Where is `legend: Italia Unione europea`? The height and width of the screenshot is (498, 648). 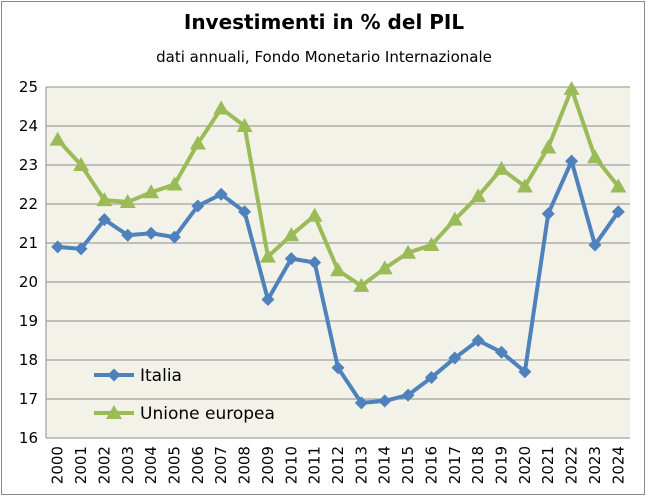
legend: Italia Unione europea is located at coordinates (184, 395).